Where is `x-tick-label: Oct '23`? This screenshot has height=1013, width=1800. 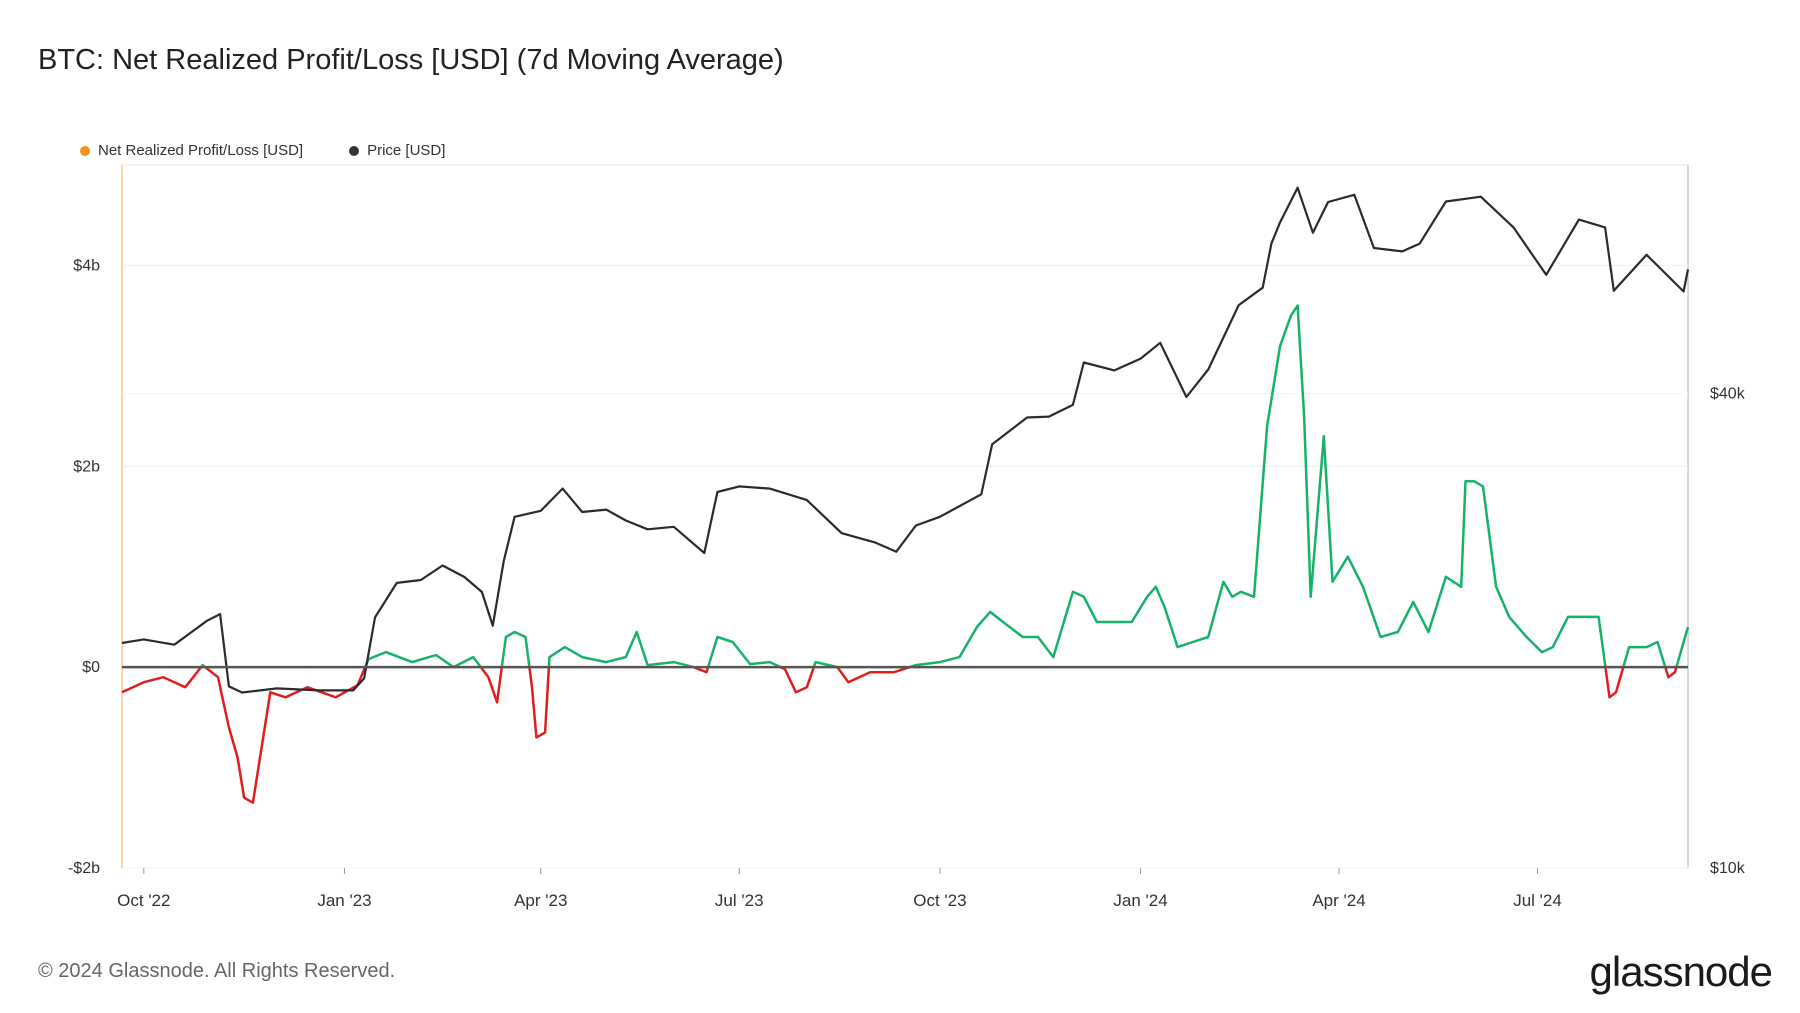
x-tick-label: Oct '23 is located at coordinates (939, 900).